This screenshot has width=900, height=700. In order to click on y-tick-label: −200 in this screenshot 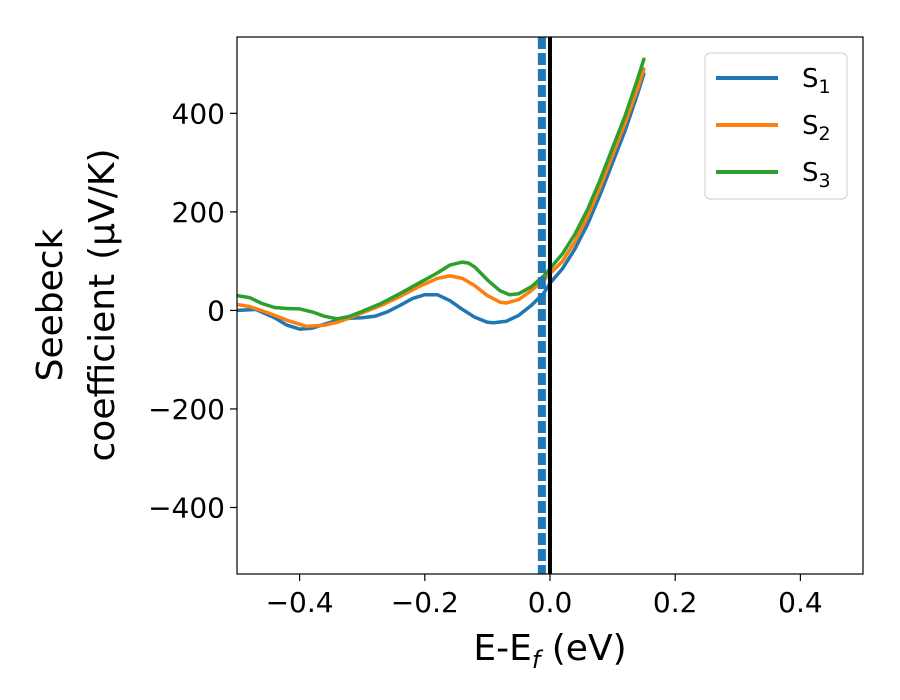, I will do `click(186, 409)`.